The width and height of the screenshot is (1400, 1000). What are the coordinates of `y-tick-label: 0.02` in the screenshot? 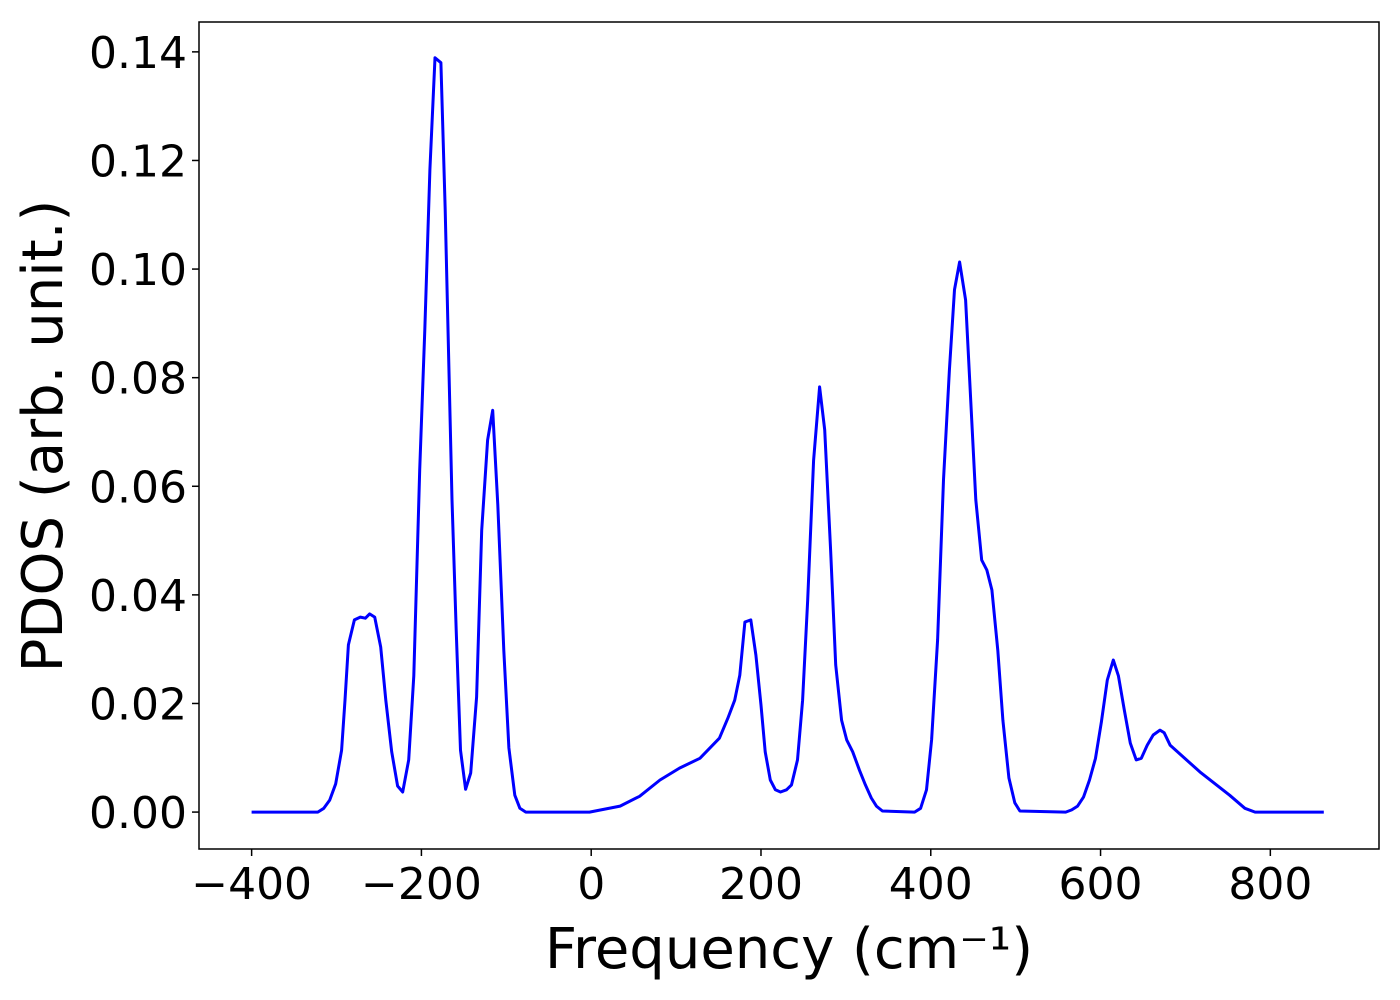 It's located at (138, 704).